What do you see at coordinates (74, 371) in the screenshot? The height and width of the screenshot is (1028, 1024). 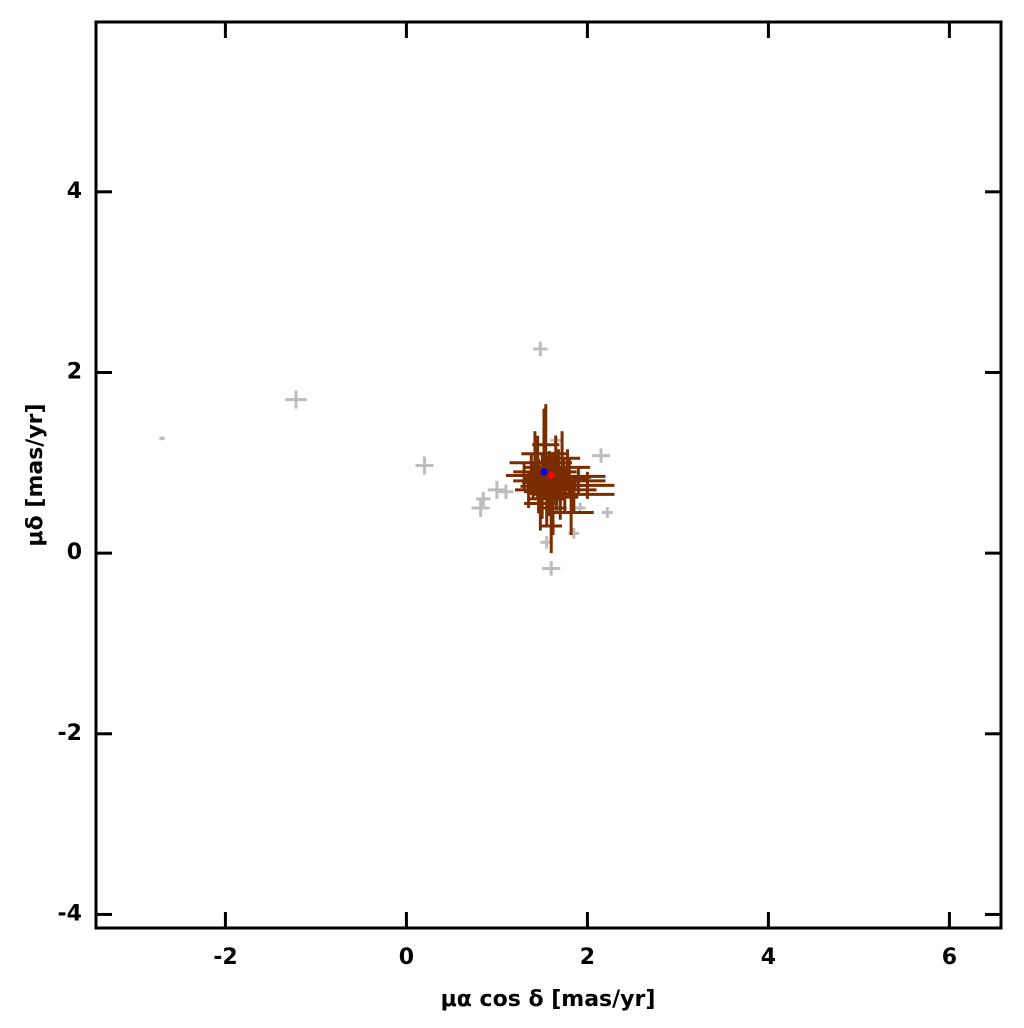 I see `y-tick-label: 2` at bounding box center [74, 371].